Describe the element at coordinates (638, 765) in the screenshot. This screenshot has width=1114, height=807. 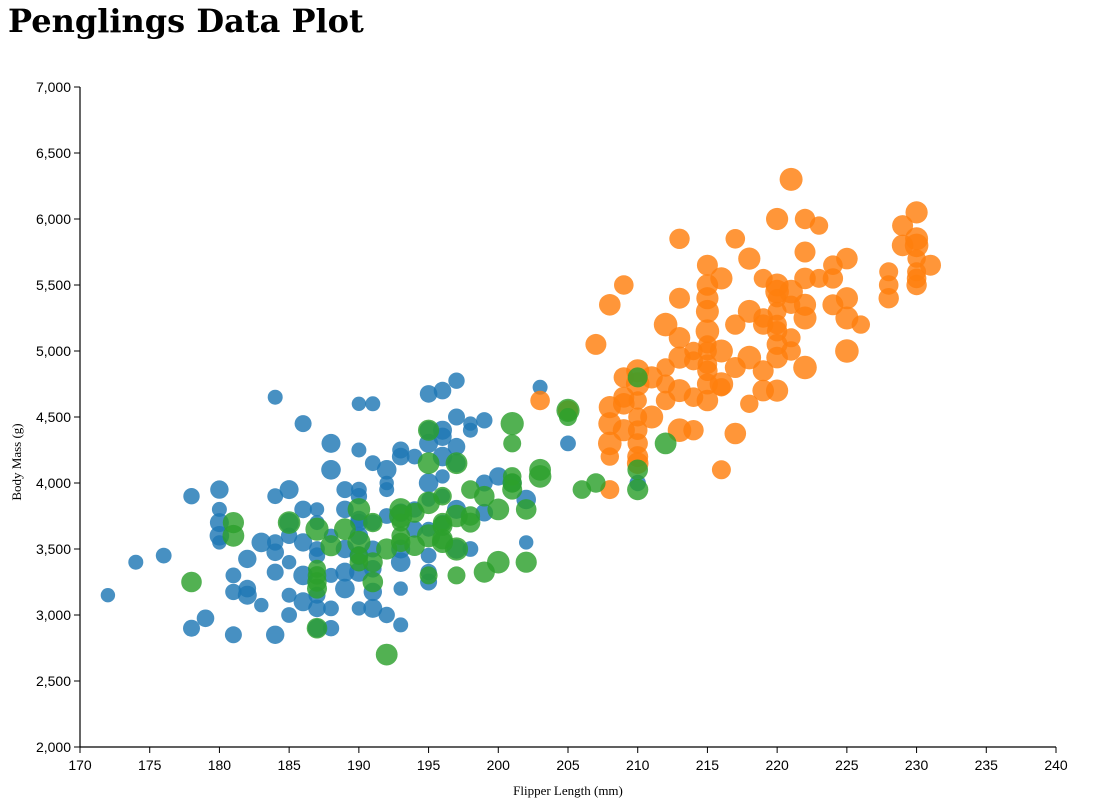
I see `x-tick-label: 210` at that location.